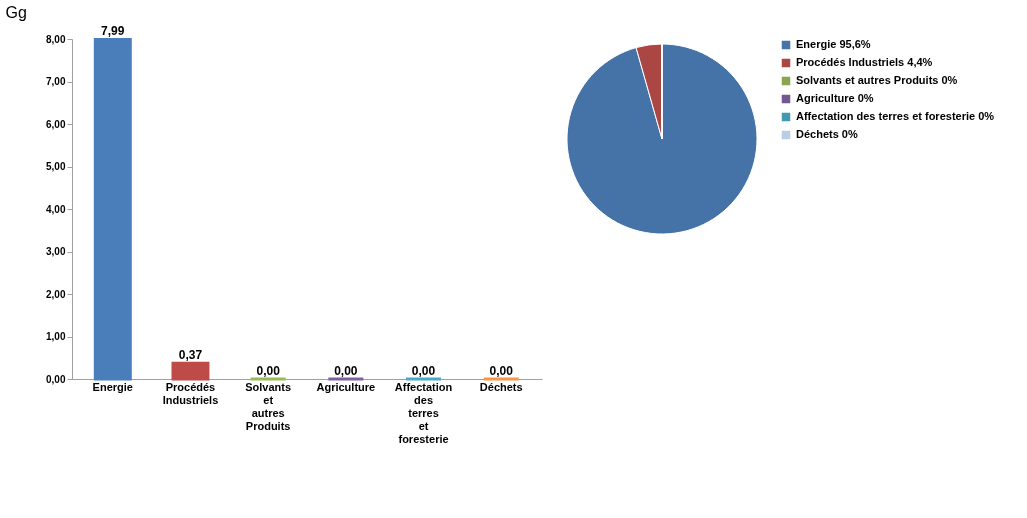 The height and width of the screenshot is (518, 1027). Describe the element at coordinates (833, 44) in the screenshot. I see `legend-label: Energie 95,6%` at that location.